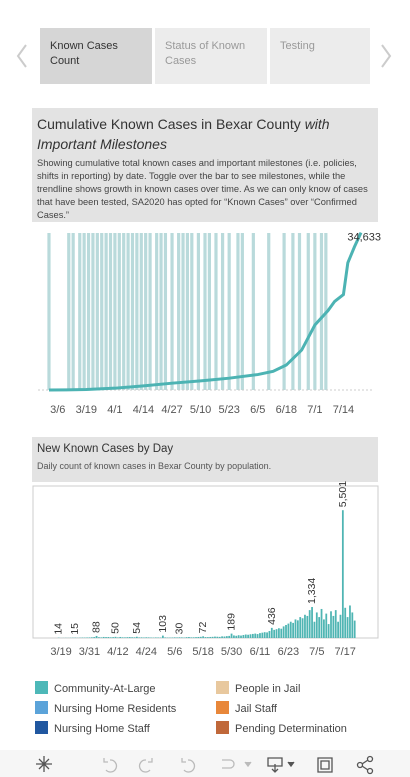  Describe the element at coordinates (102, 729) in the screenshot. I see `legend-label: Nursing Home Staff` at that location.